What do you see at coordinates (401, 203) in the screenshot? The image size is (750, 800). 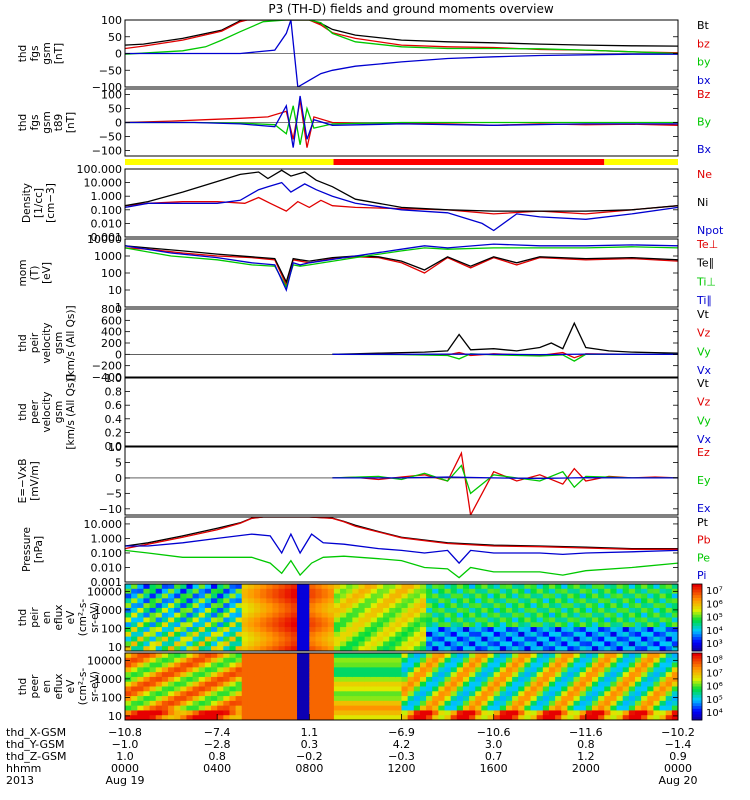 I see `panel-frame` at bounding box center [401, 203].